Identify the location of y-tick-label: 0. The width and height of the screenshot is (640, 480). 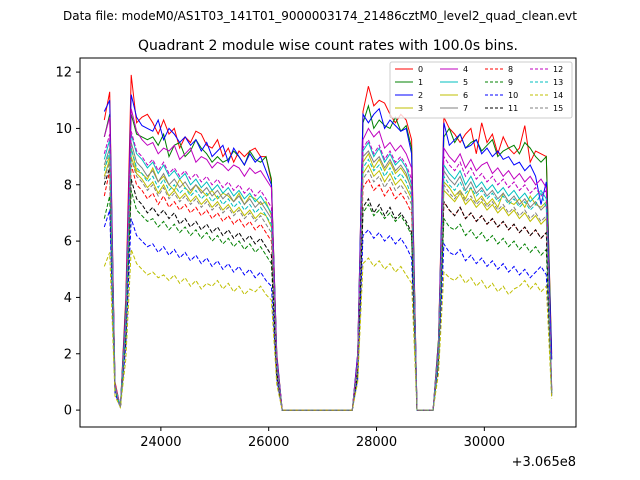
(68, 411).